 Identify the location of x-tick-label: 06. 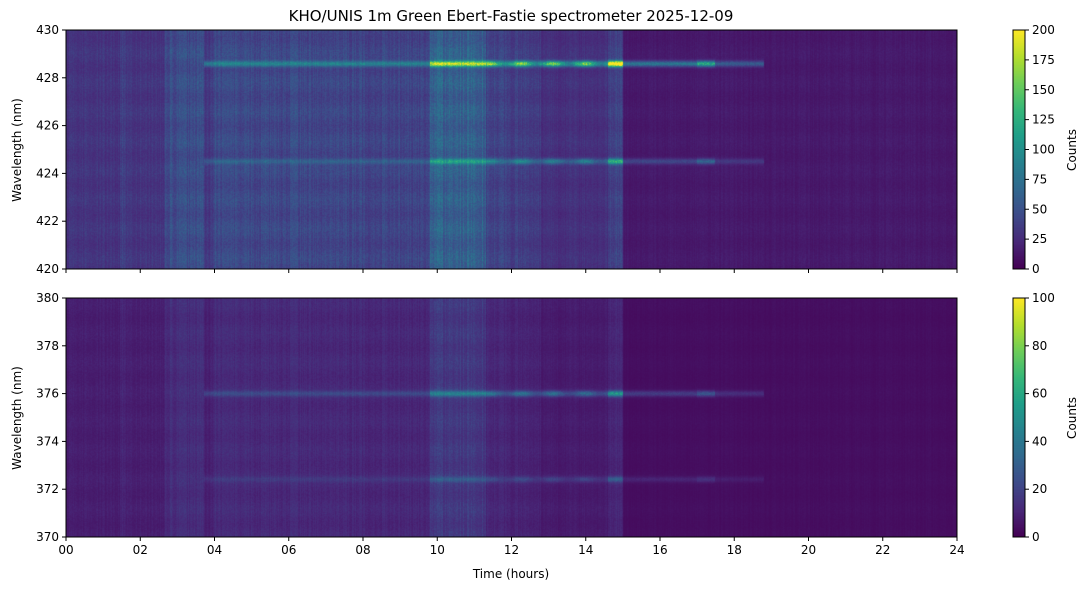
(288, 550).